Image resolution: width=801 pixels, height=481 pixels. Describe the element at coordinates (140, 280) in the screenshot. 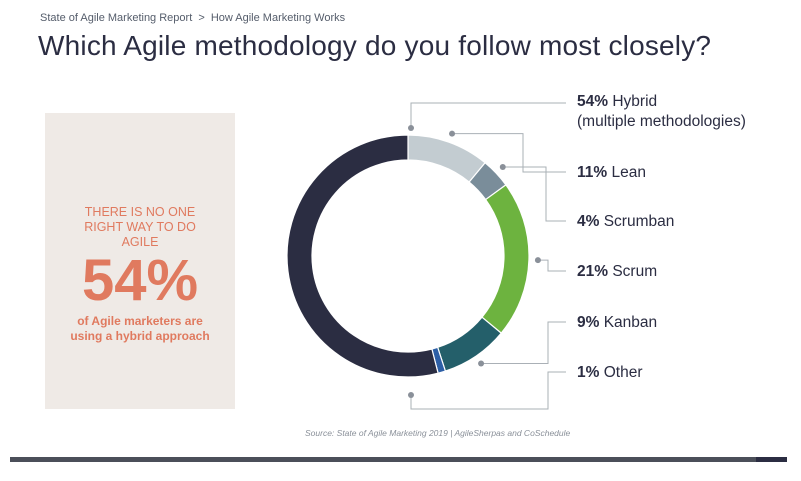

I see `callout-stat: 54%` at that location.